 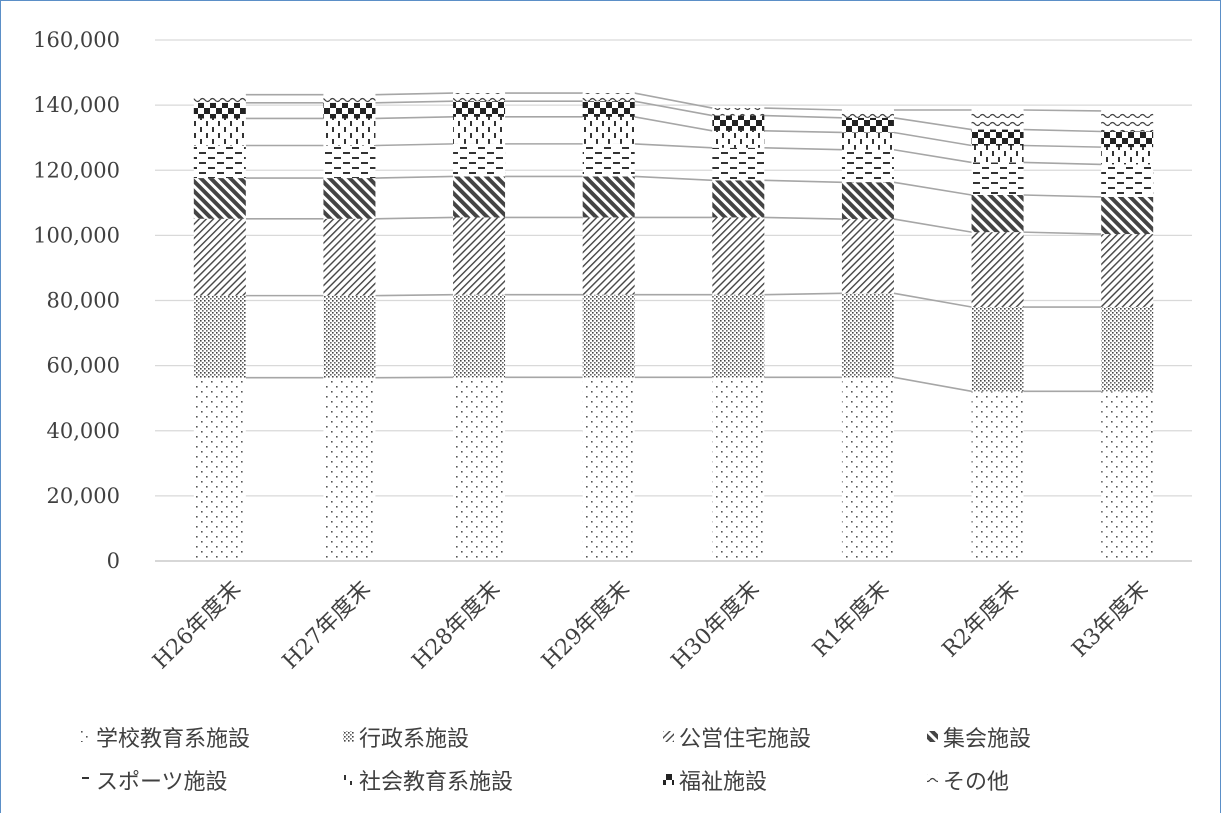 I want to click on legend-item: 社会教育系施設, so click(x=428, y=782).